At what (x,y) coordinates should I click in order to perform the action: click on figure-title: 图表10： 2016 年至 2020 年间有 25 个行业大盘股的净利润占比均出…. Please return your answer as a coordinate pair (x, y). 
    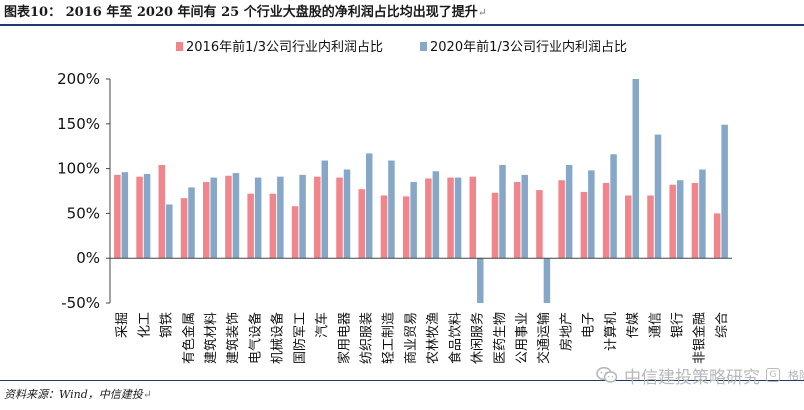
    Looking at the image, I should click on (402, 13).